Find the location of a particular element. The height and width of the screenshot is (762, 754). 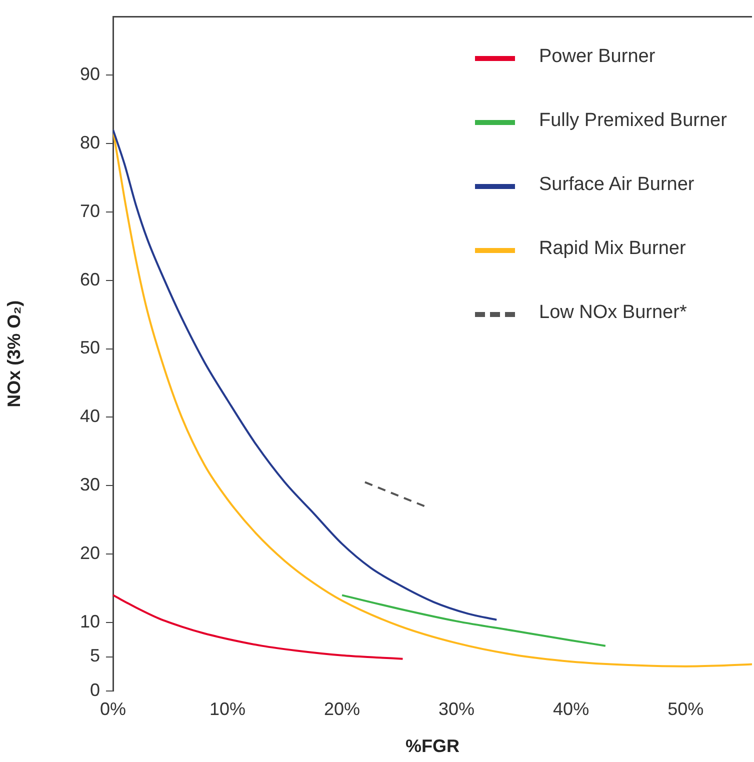

x-tick-label: 50% is located at coordinates (686, 708).